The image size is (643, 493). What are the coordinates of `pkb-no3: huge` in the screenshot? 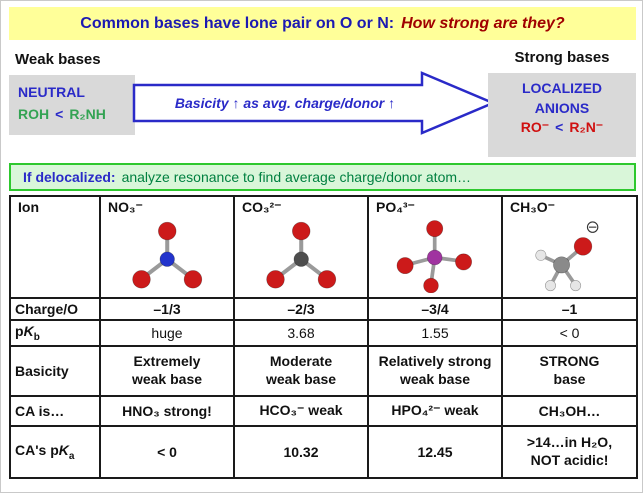 It's located at (167, 333).